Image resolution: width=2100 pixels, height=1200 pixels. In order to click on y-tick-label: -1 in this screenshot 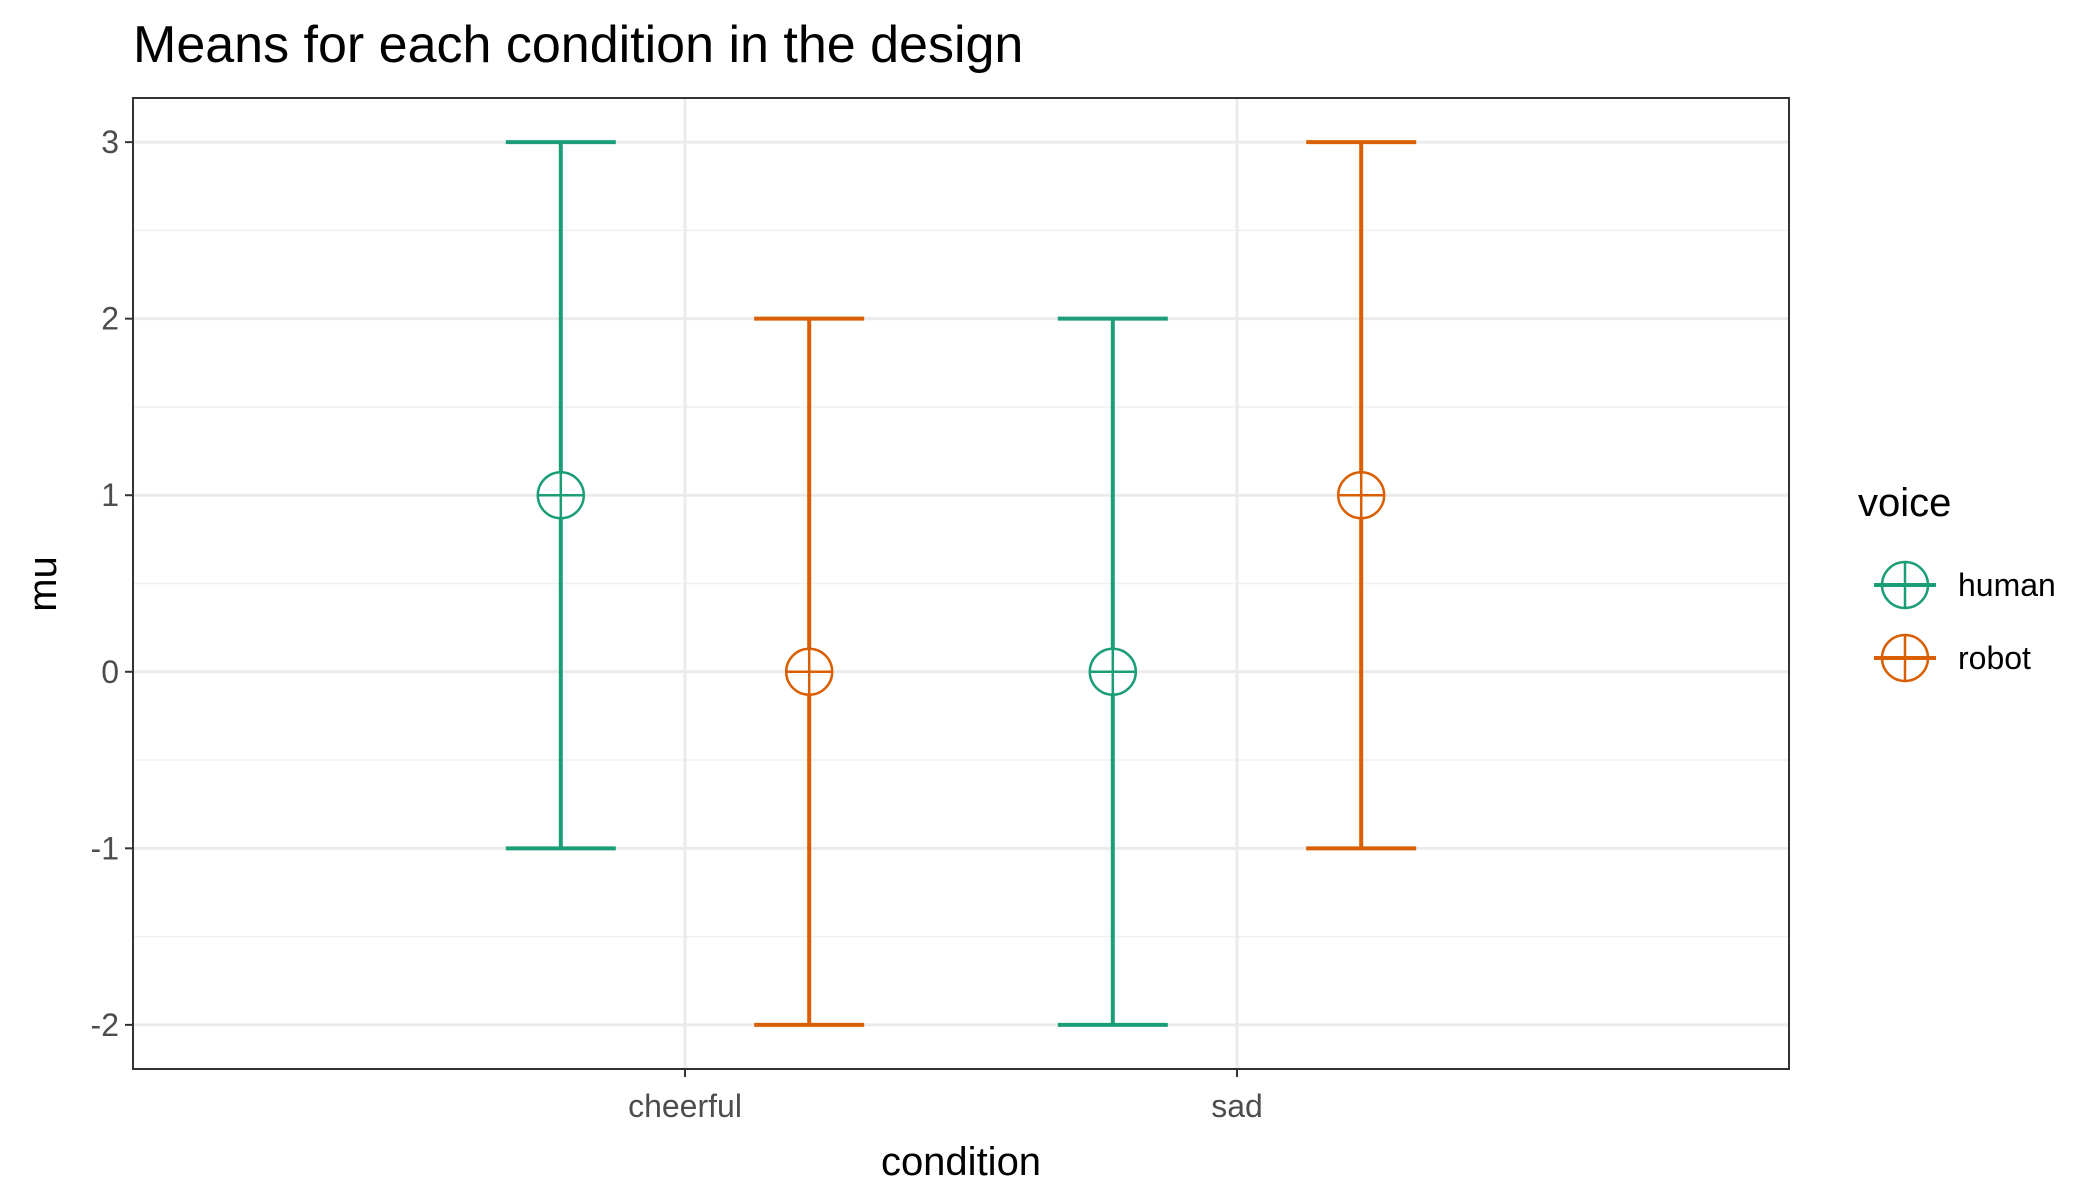, I will do `click(105, 848)`.